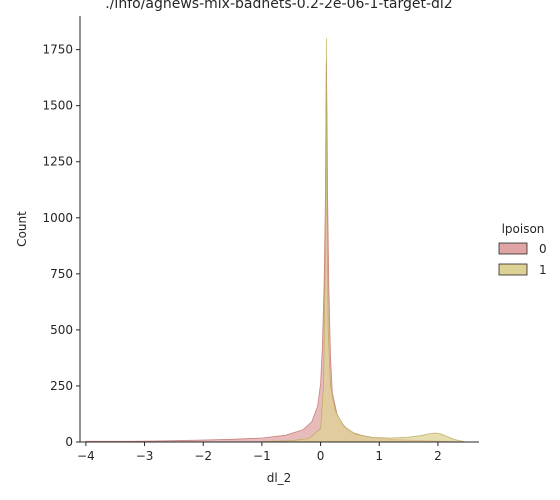  I want to click on x-axis-label: dl_2, so click(279, 478).